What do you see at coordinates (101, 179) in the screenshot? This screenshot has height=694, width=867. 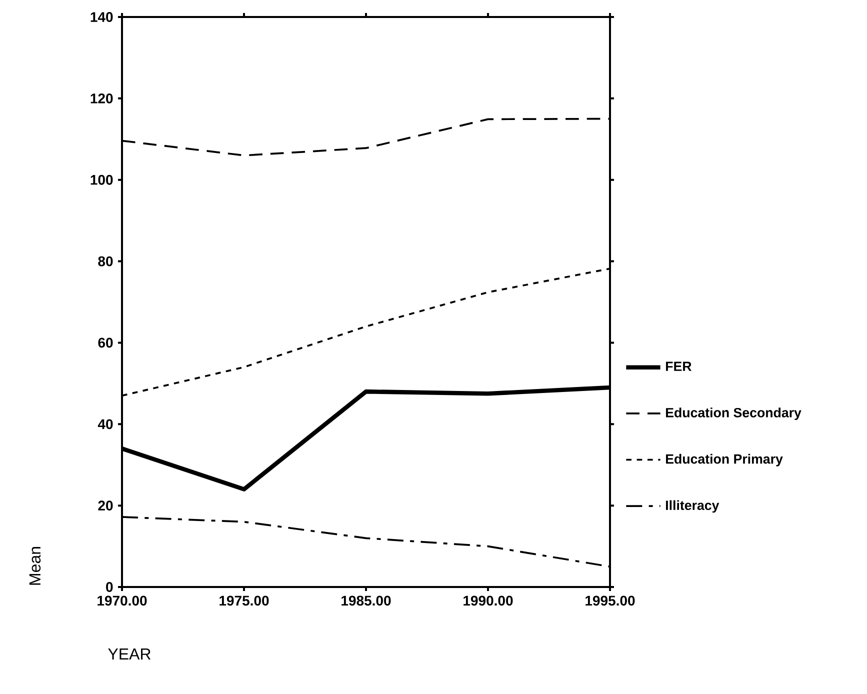 I see `y-tick-label: 100` at bounding box center [101, 179].